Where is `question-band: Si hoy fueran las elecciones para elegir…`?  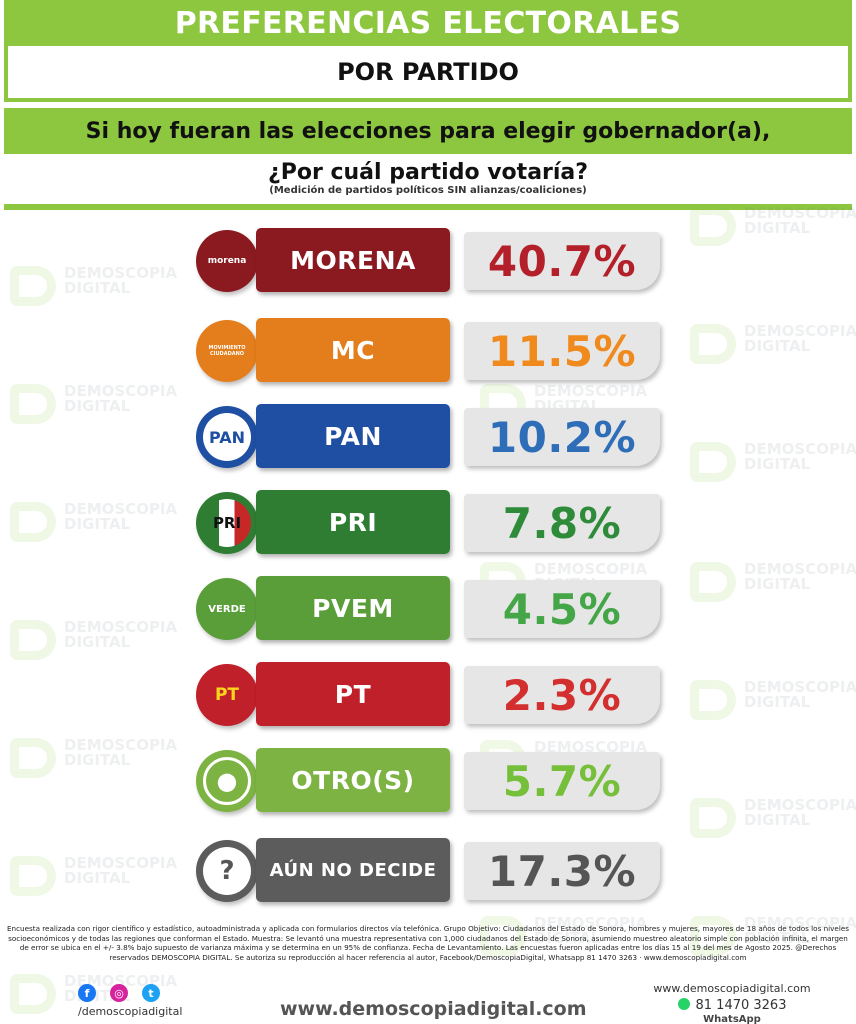
question-band: Si hoy fueran las elecciones para elegir… is located at coordinates (428, 131).